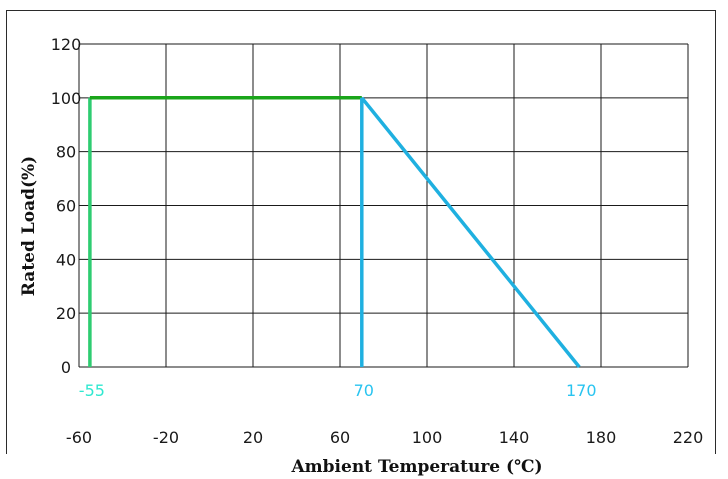  Describe the element at coordinates (29, 226) in the screenshot. I see `y-axis-title: Rated Load(%)` at that location.